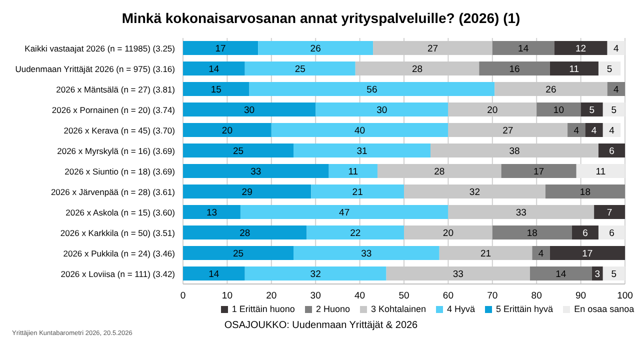 The height and width of the screenshot is (347, 642). Describe the element at coordinates (525, 309) in the screenshot. I see `legend-label: 5 Erittäin hyvä` at that location.